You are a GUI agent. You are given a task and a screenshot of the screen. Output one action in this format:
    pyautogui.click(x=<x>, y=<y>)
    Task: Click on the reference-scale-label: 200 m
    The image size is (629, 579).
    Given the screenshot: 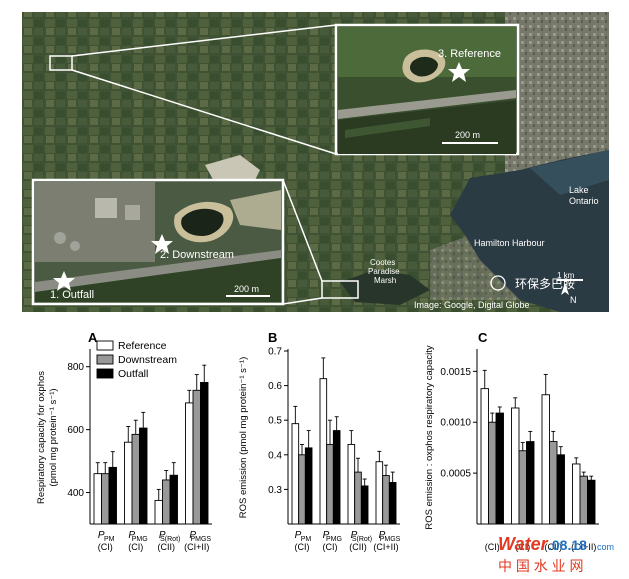 What is the action you would take?
    pyautogui.click(x=467, y=135)
    